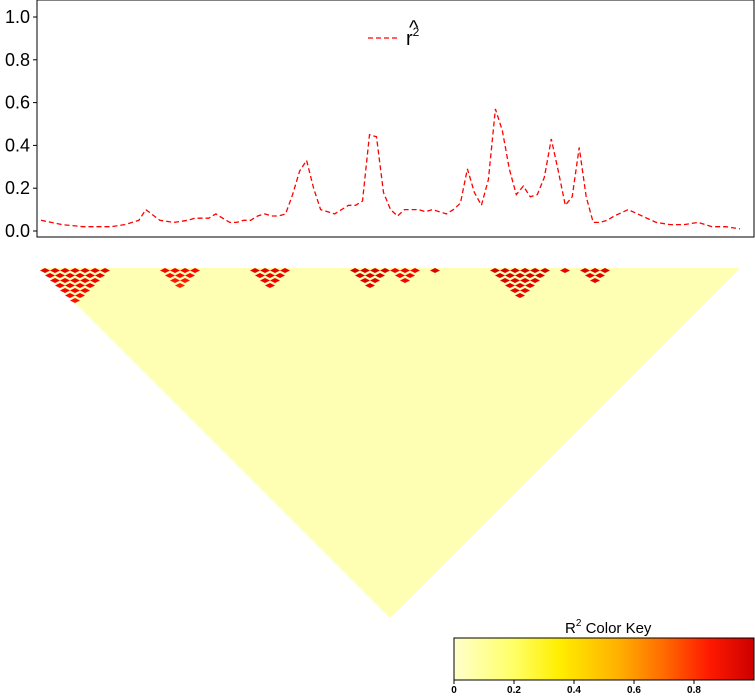 The image size is (755, 696). Describe the element at coordinates (454, 690) in the screenshot. I see `key-tick-label: 0` at that location.